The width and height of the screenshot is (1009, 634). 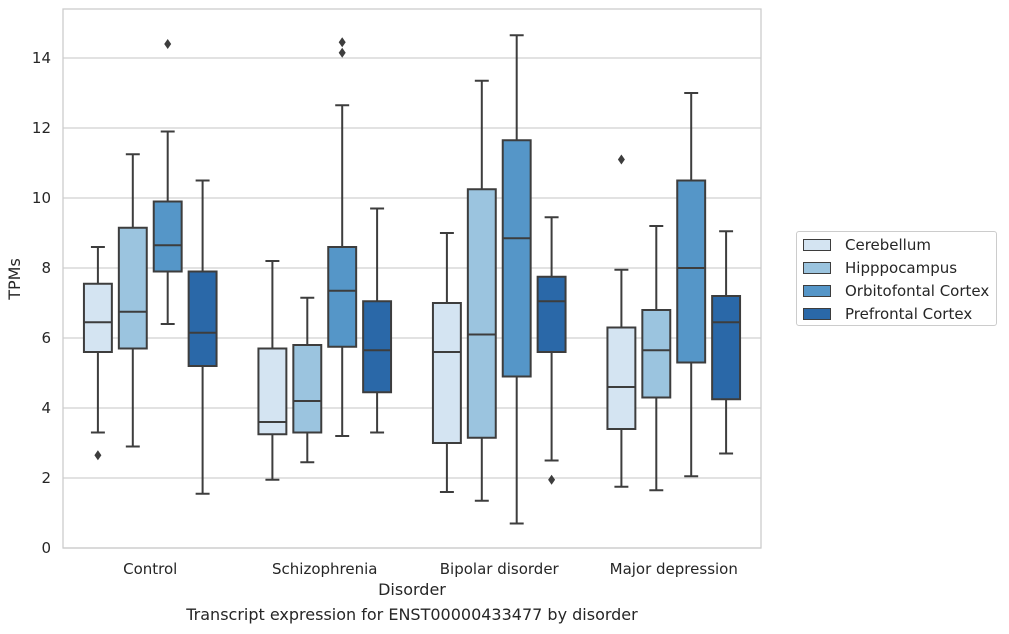 I want to click on legend-label-hippocampus: Hipppocampus, so click(x=901, y=268).